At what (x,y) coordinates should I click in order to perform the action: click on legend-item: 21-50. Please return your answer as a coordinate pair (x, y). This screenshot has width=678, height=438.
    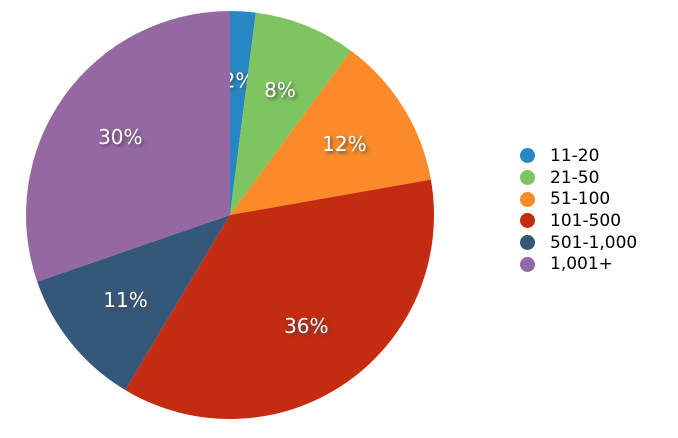
    Looking at the image, I should click on (578, 178).